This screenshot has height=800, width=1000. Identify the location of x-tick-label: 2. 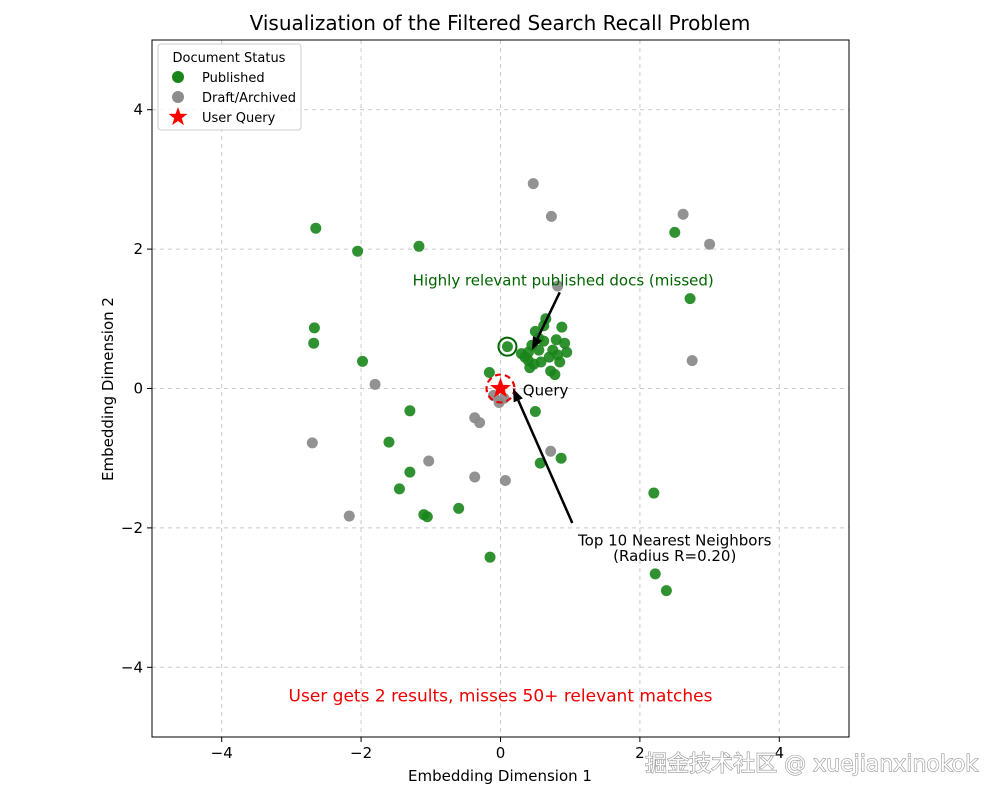
(640, 753).